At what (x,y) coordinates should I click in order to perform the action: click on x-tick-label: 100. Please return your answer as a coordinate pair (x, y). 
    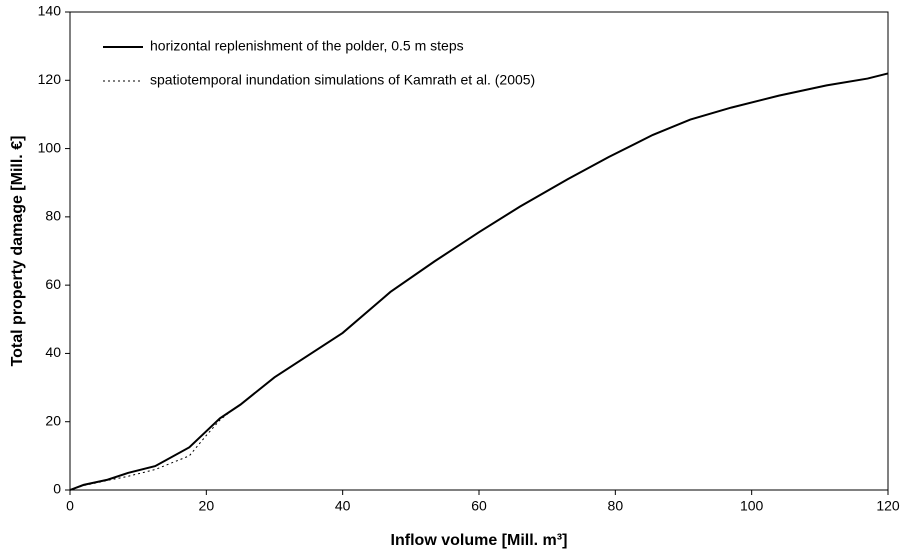
    Looking at the image, I should click on (752, 506).